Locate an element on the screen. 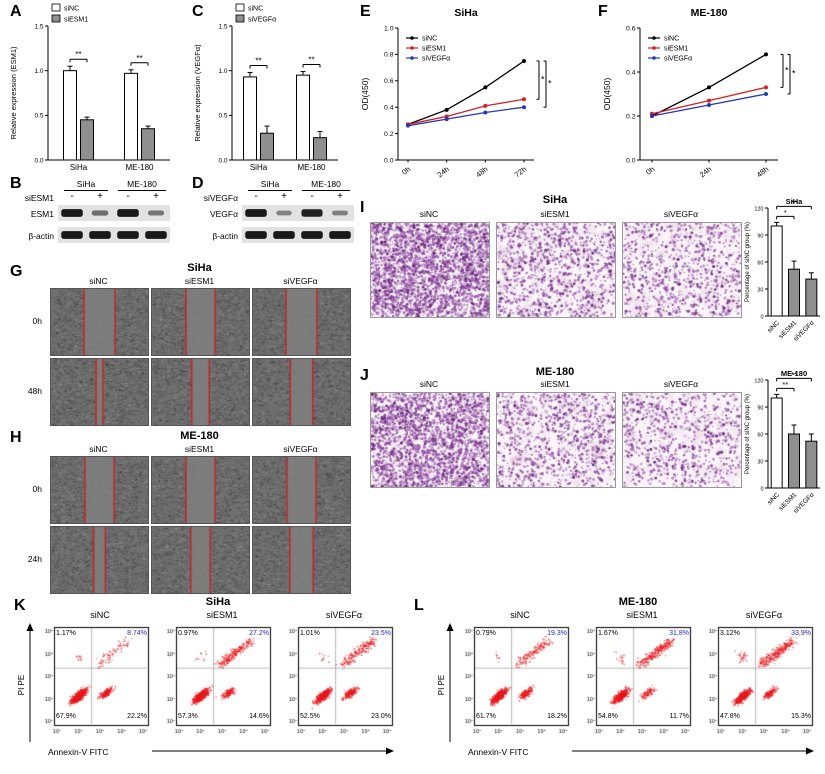 Image resolution: width=825 pixels, height=774 pixels. y-tick-label: 0.8 is located at coordinates (389, 55).